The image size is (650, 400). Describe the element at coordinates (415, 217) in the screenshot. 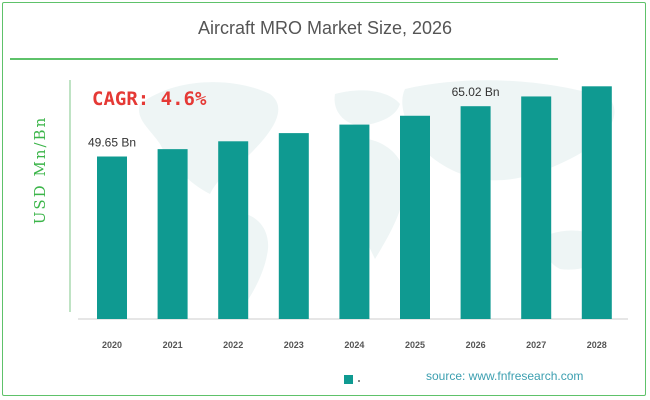

I see `bar-2025` at that location.